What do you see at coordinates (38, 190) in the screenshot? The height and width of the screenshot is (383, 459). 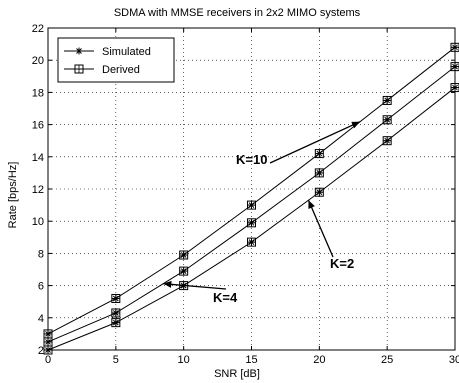 I see `y-tick-label: 12` at bounding box center [38, 190].